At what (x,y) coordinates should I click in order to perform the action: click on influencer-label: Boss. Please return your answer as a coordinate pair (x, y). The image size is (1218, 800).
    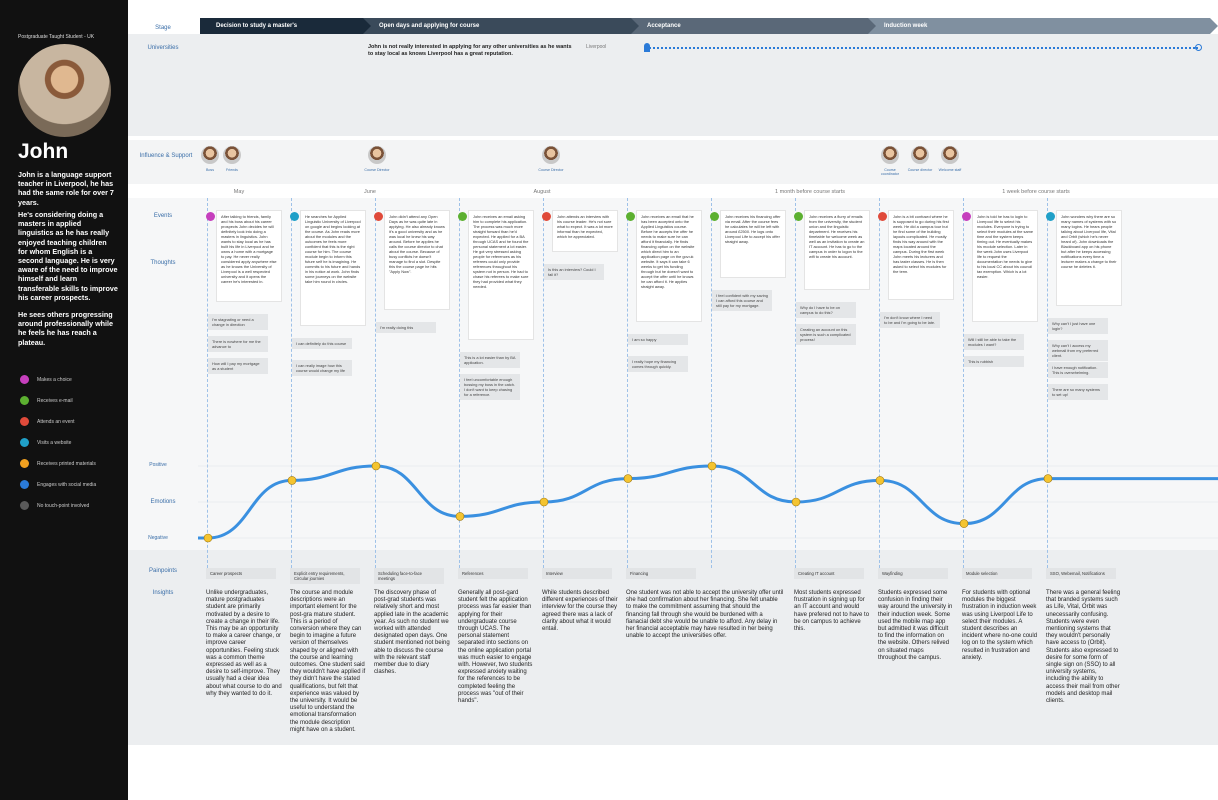
    Looking at the image, I should click on (210, 170).